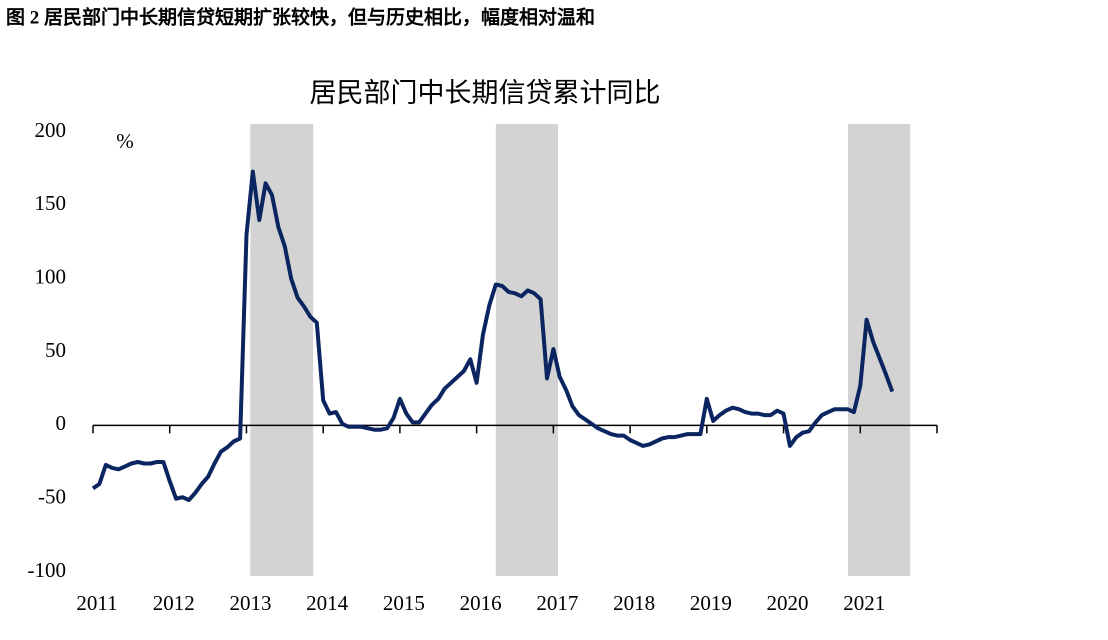  I want to click on figure-caption: 图 2 居民部门中长期信贷短期扩张较快，但与历史相比，幅度相对温和, so click(300, 16).